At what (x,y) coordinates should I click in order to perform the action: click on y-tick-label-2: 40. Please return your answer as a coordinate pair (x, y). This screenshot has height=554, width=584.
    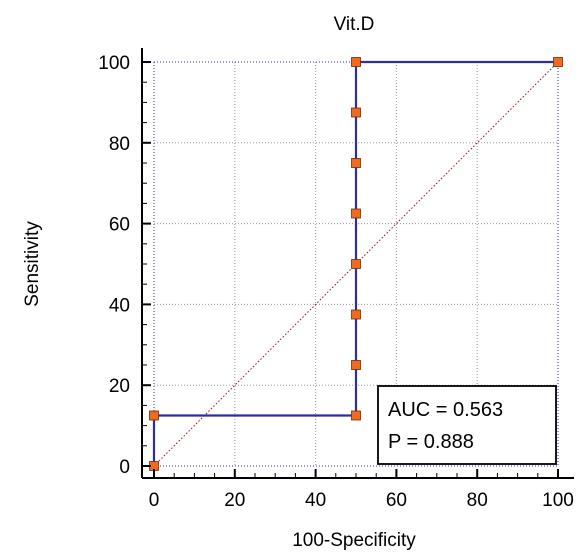
    Looking at the image, I should click on (119, 305).